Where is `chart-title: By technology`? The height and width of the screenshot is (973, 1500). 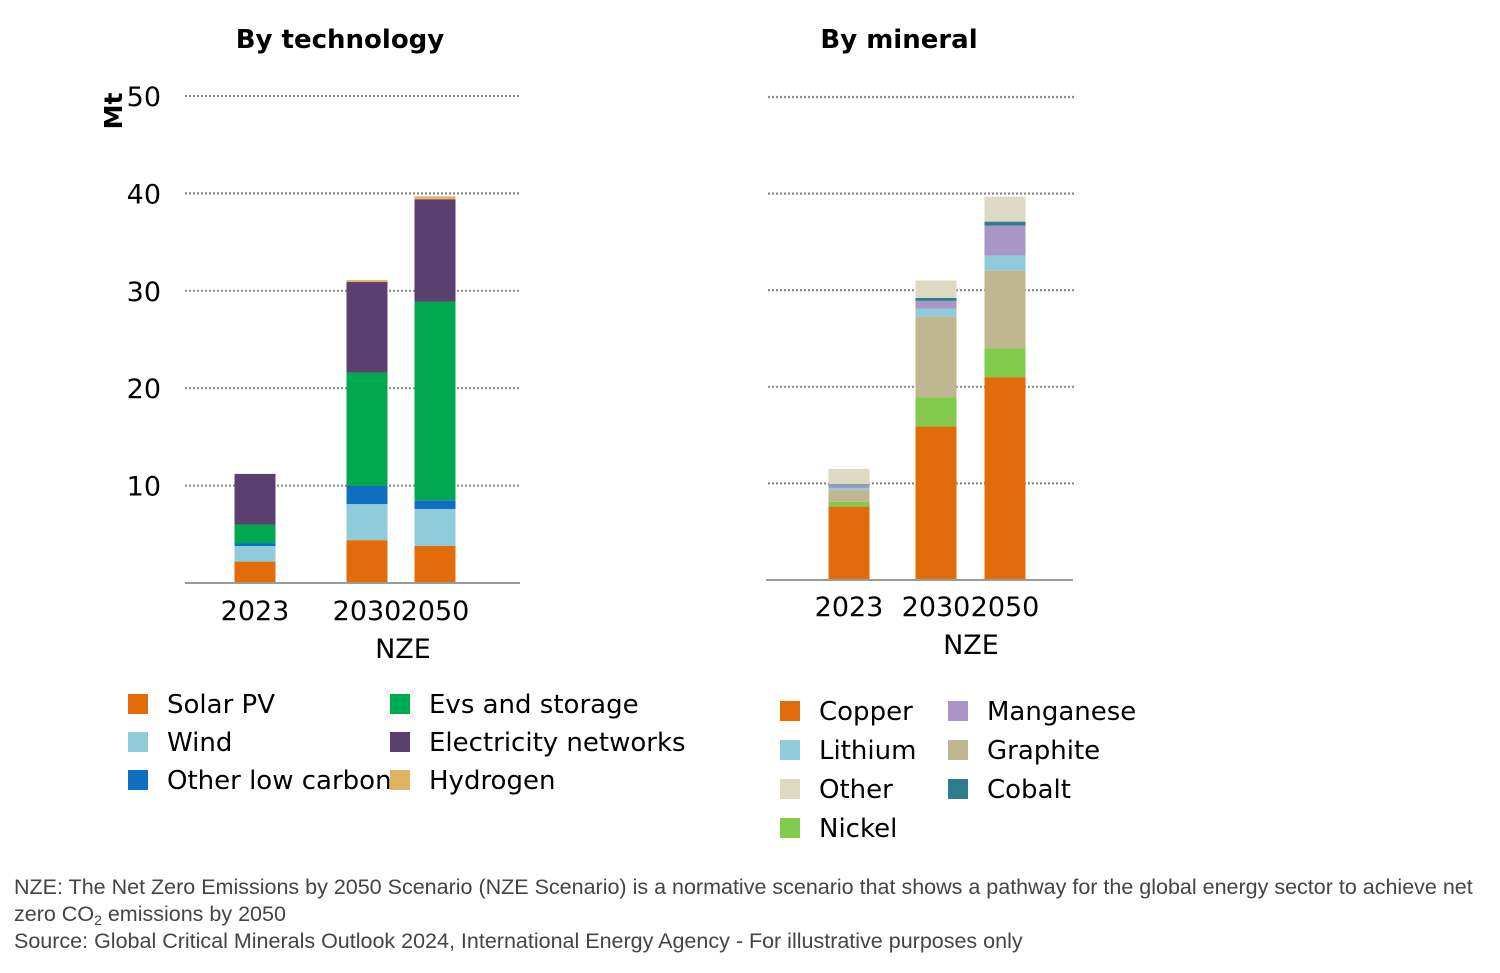
chart-title: By technology is located at coordinates (340, 40).